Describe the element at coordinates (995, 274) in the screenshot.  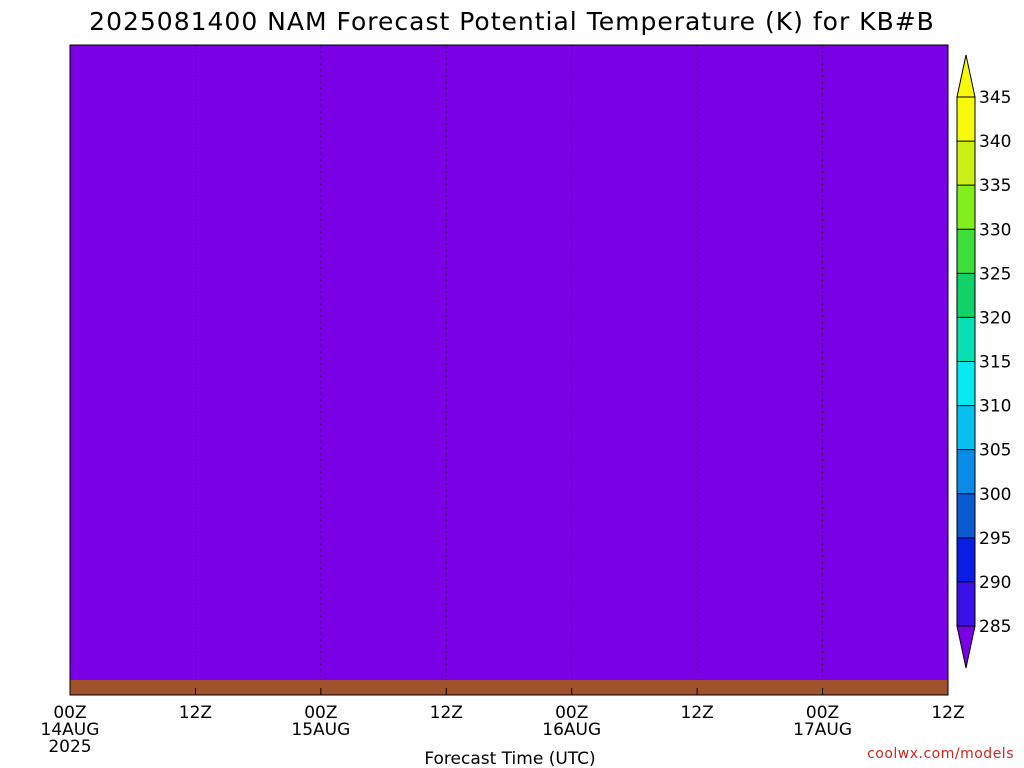
I see `colorbar-label: 325` at that location.